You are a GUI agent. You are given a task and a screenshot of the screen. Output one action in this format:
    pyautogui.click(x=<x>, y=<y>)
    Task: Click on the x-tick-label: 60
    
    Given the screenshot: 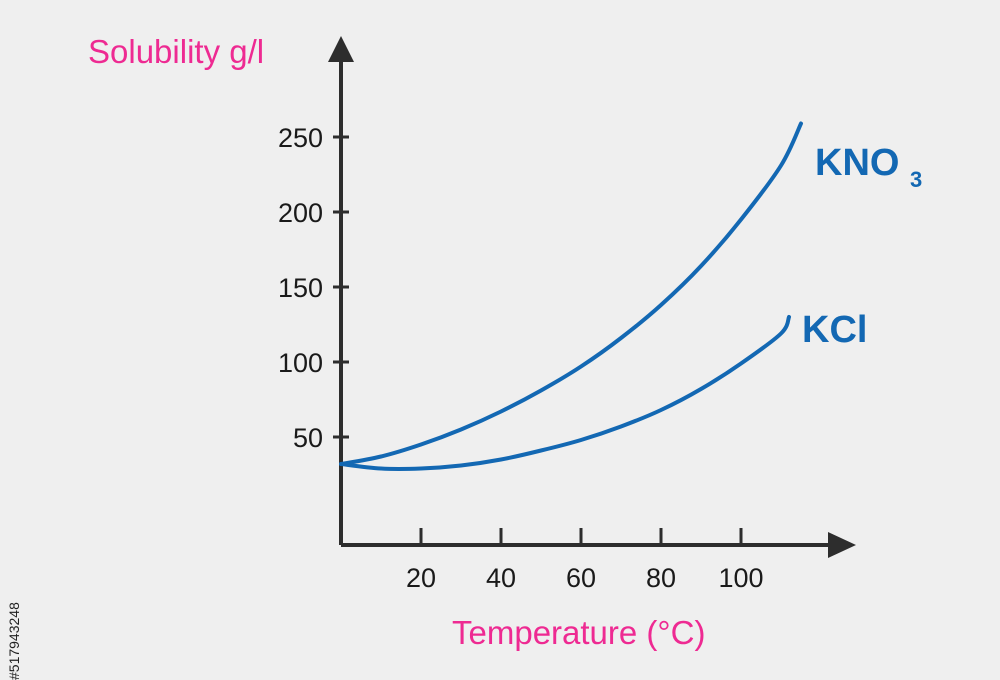 What is the action you would take?
    pyautogui.click(x=581, y=578)
    